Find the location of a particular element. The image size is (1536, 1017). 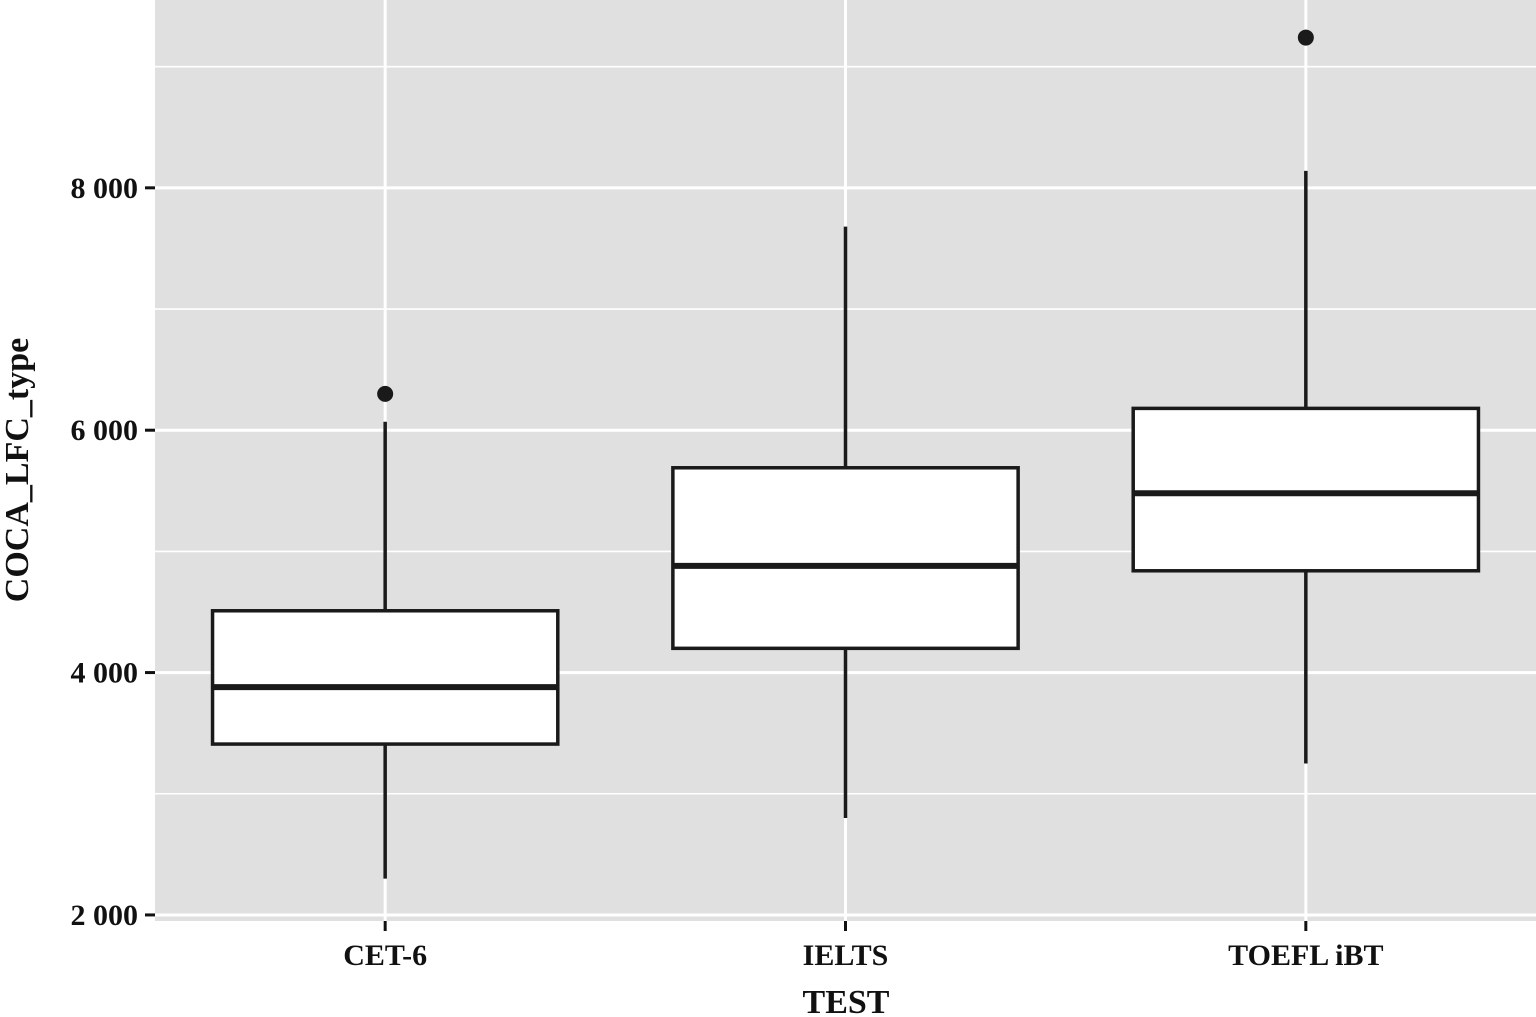

x-axis-title: TEST is located at coordinates (846, 1000).